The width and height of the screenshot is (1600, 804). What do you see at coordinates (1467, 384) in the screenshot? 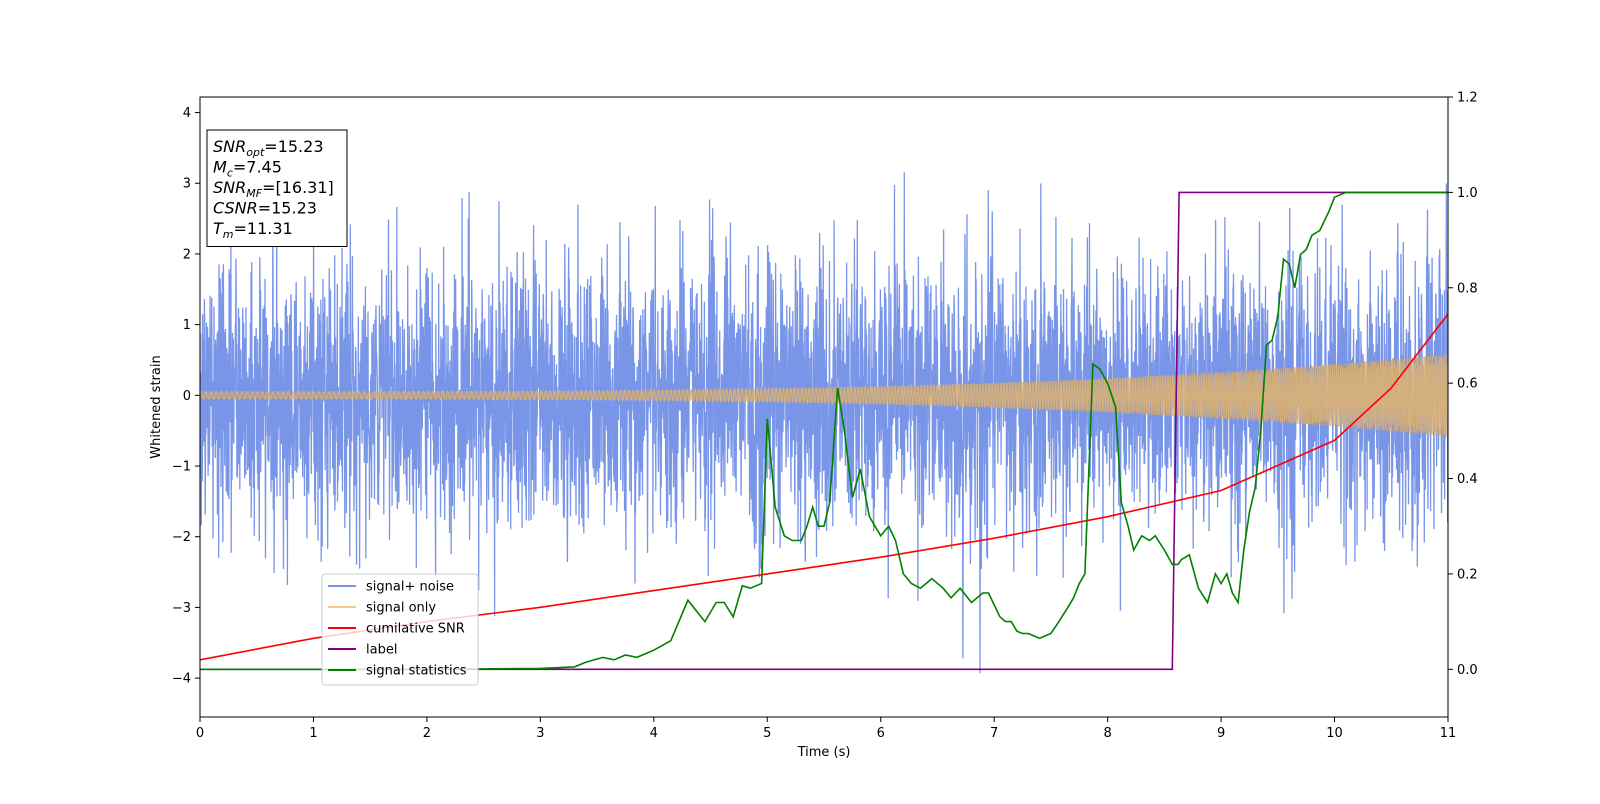
I see `y-right-tick-label: 0.6` at bounding box center [1467, 384].